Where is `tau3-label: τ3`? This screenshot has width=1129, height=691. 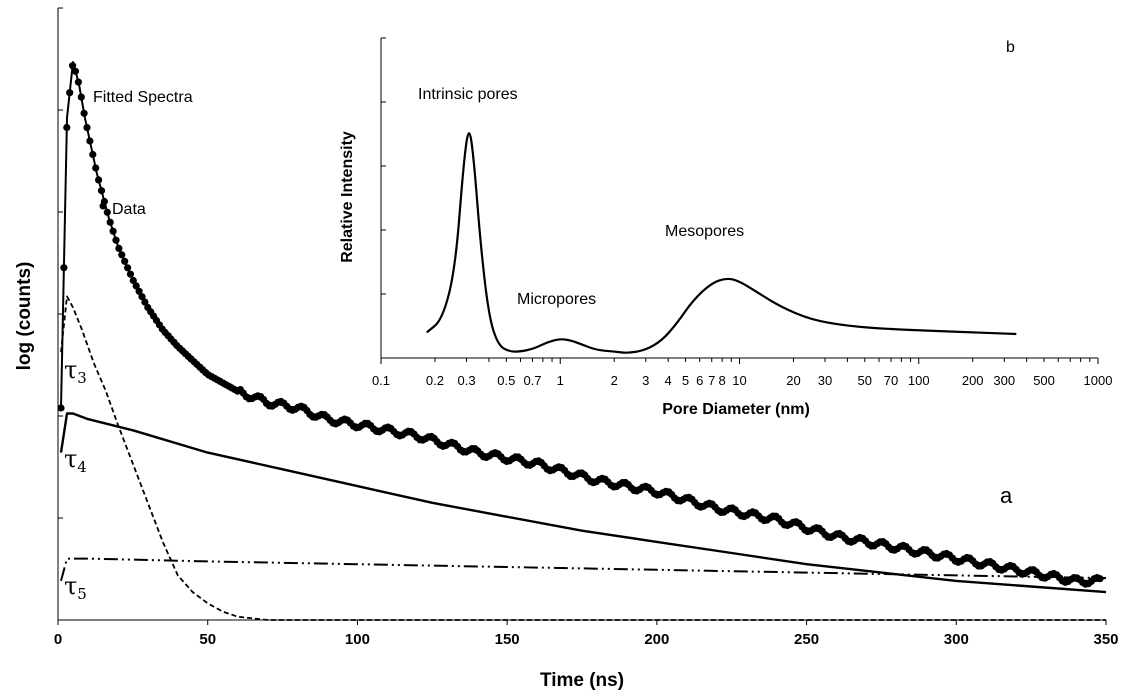 tau3-label: τ3 is located at coordinates (75, 371).